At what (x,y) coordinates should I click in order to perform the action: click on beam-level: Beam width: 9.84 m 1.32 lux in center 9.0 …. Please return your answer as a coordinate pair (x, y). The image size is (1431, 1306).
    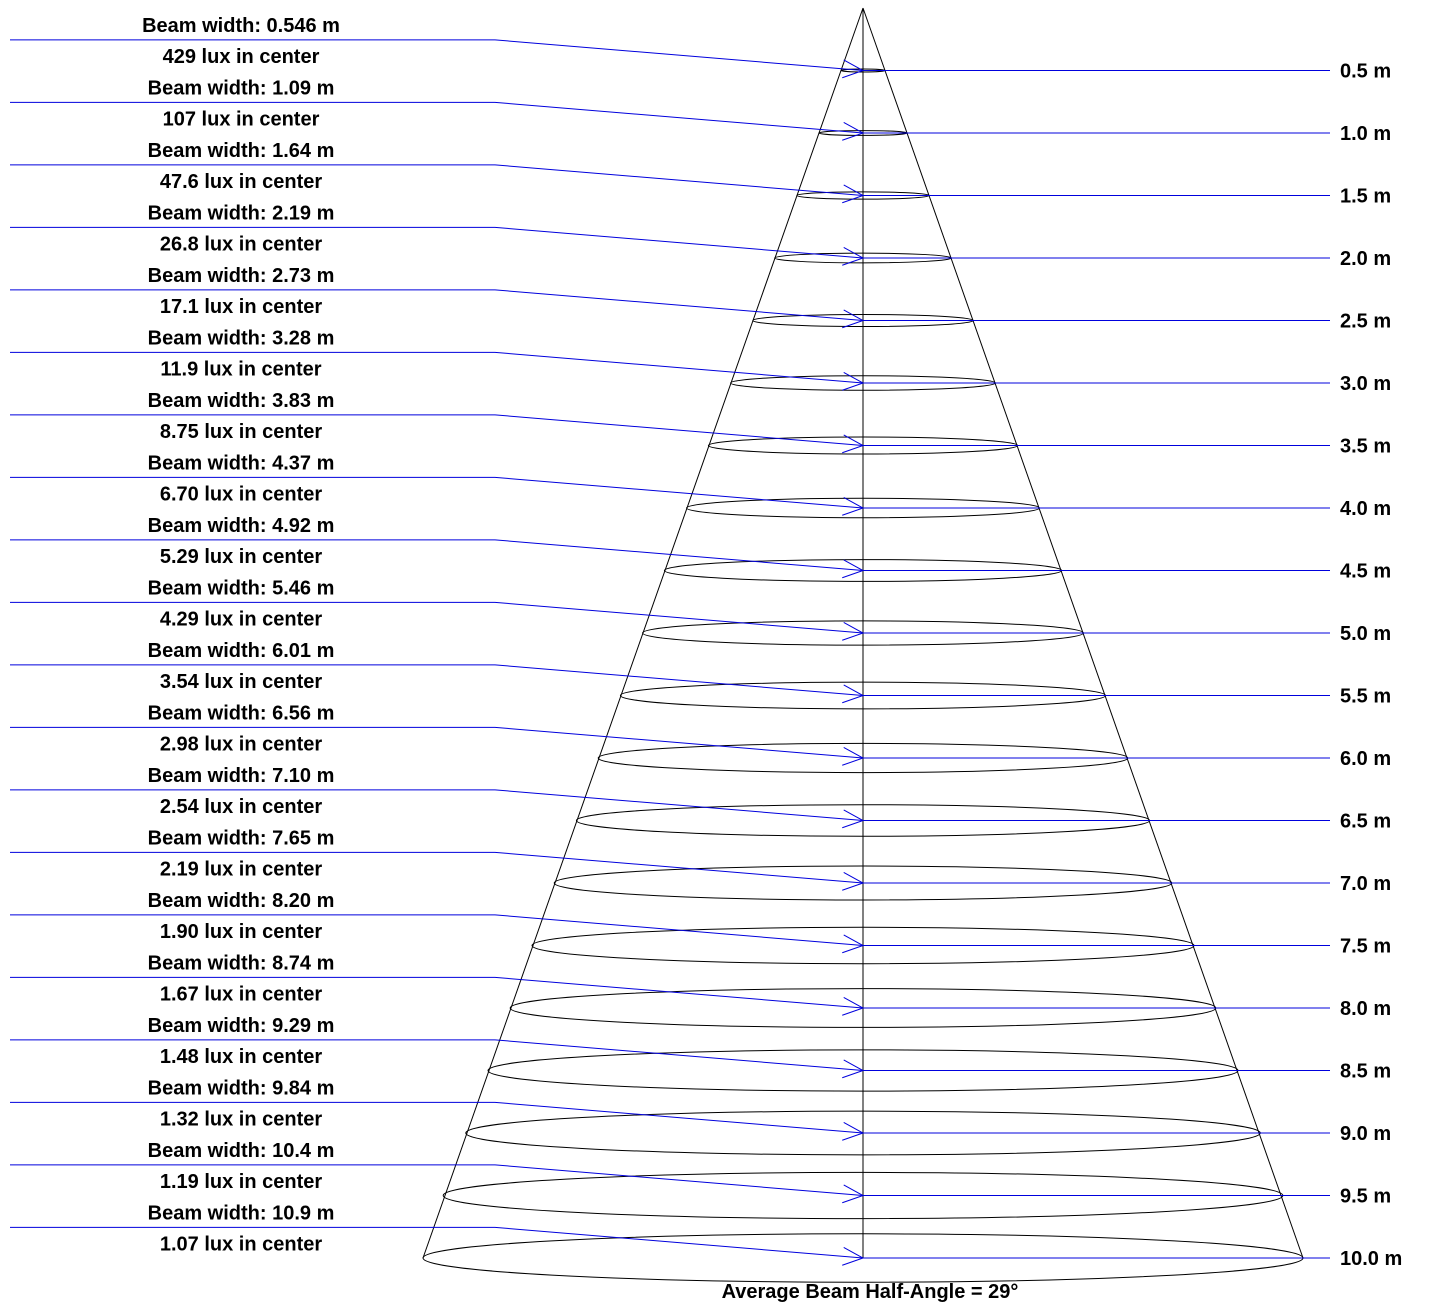
    Looking at the image, I should click on (700, 1116).